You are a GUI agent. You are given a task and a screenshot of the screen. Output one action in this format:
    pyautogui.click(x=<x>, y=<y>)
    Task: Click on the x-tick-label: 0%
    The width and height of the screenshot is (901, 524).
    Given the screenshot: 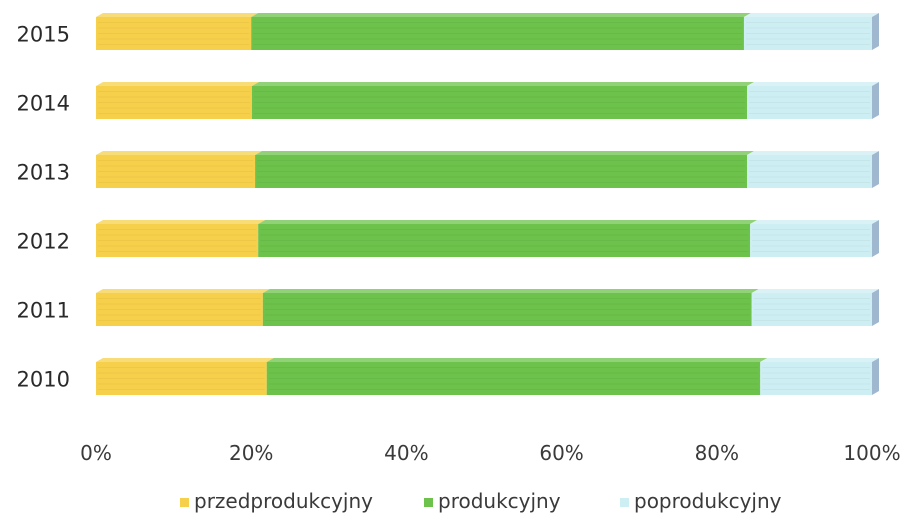 What is the action you would take?
    pyautogui.click(x=96, y=453)
    